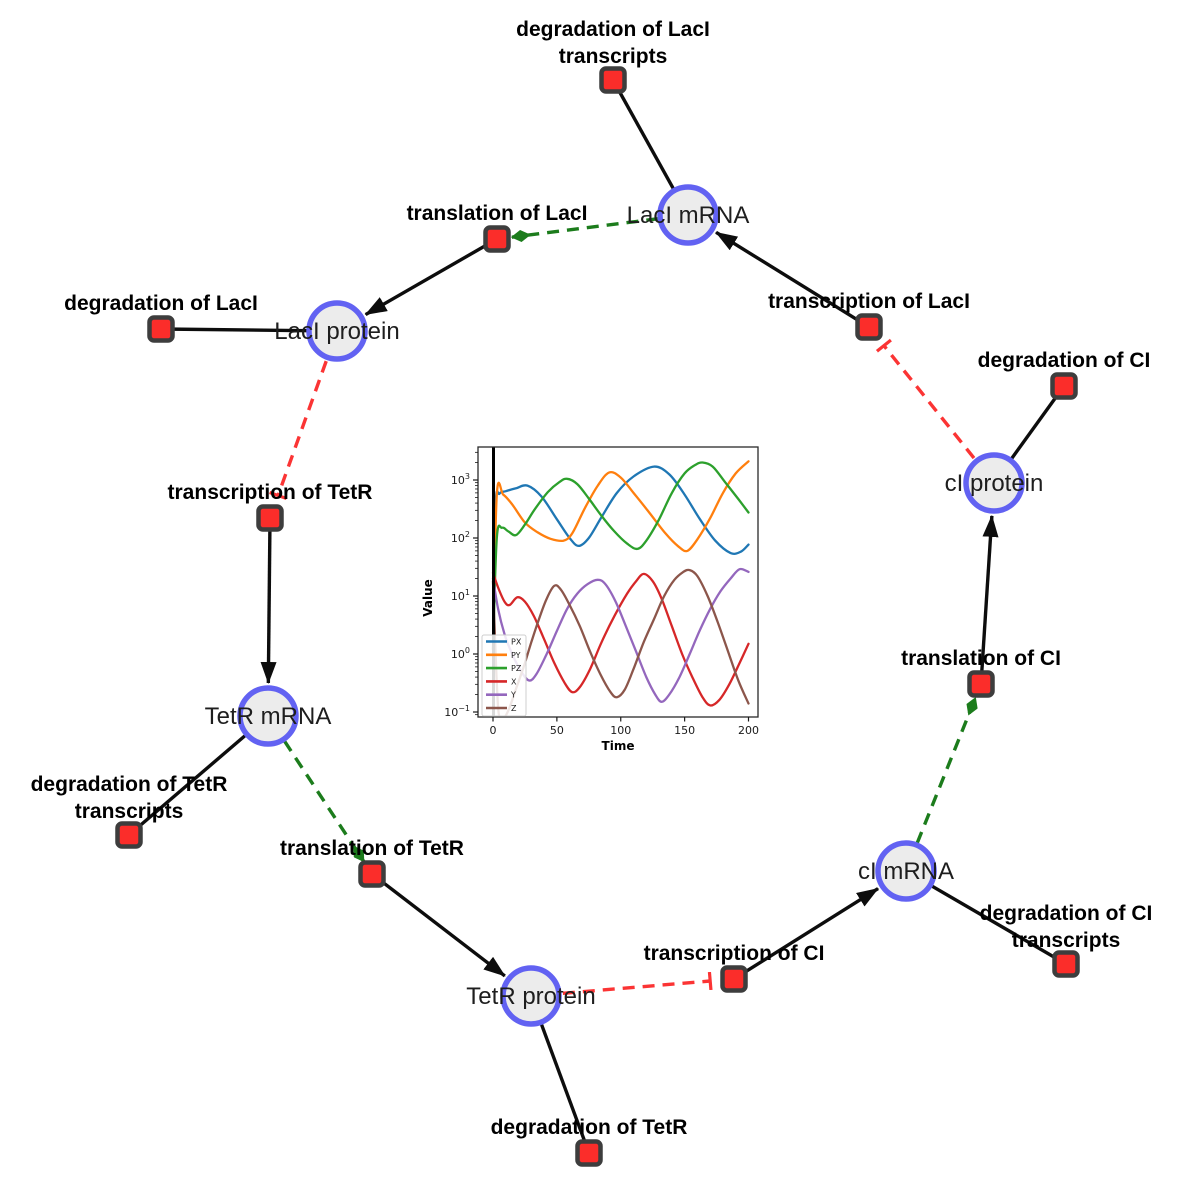 This screenshot has height=1200, width=1189. I want to click on plot-legend: PX PY PZ XYZ, so click(504, 675).